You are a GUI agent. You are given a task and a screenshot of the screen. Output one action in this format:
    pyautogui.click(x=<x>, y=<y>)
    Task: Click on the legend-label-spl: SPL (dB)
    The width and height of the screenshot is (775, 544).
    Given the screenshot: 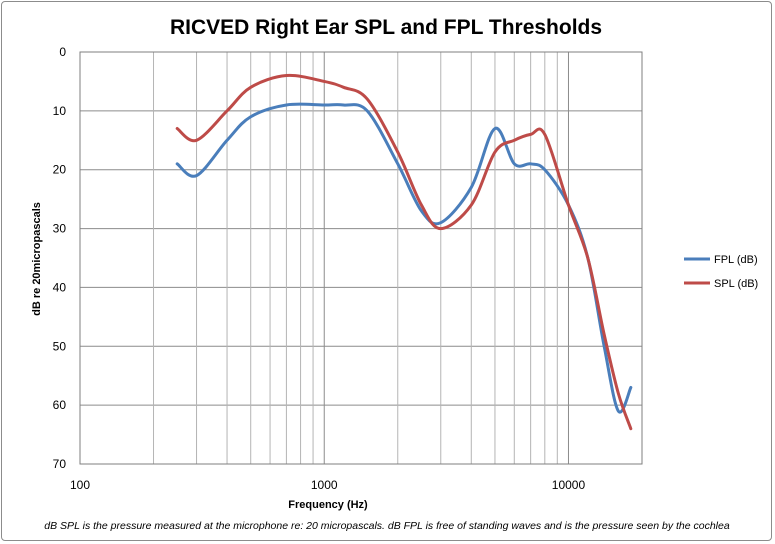 What is the action you would take?
    pyautogui.click(x=736, y=284)
    